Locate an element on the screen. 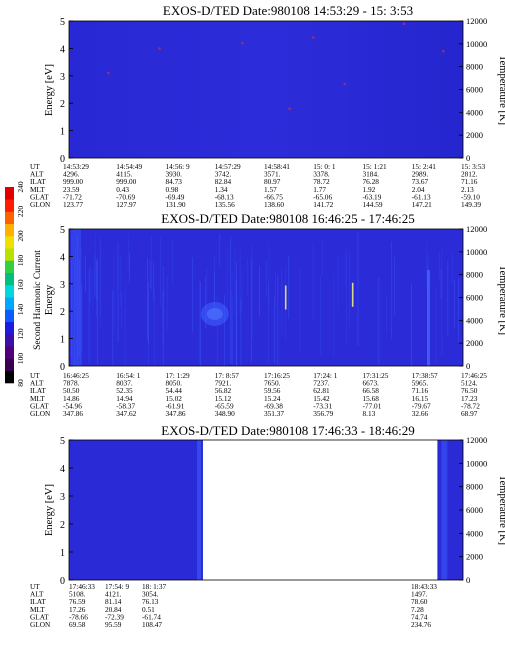 The height and width of the screenshot is (649, 505). ephemeris-value: 14.94 is located at coordinates (124, 398).